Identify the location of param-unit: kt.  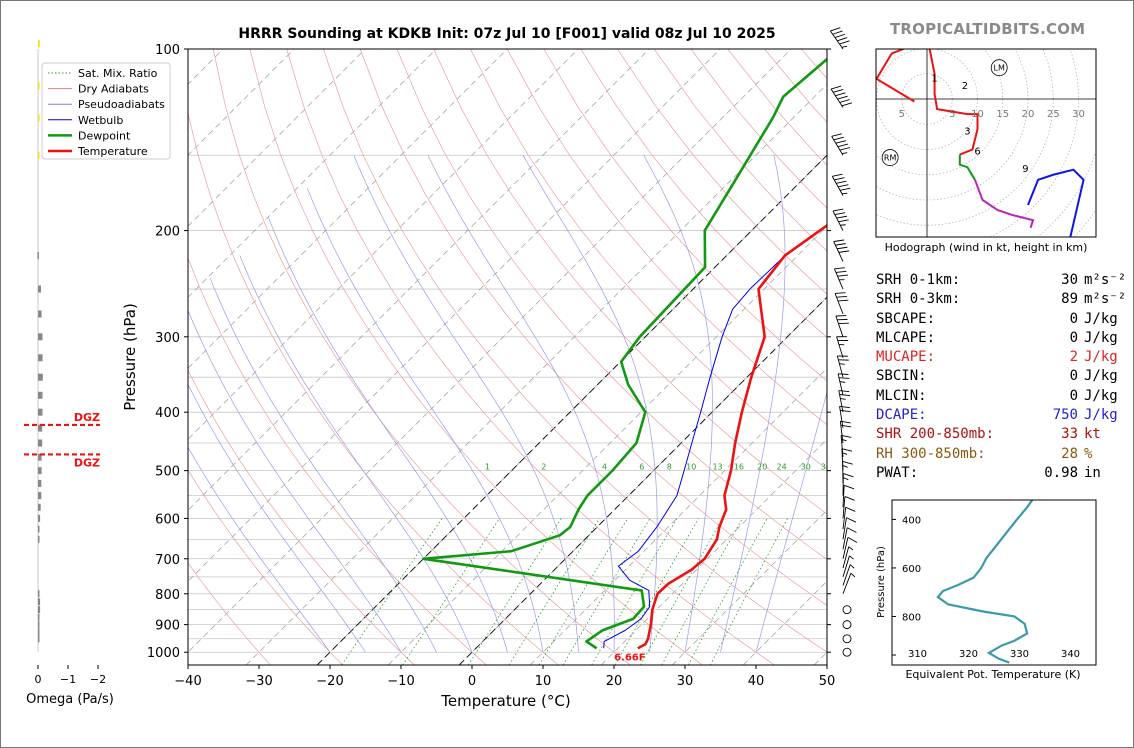
(1092, 434).